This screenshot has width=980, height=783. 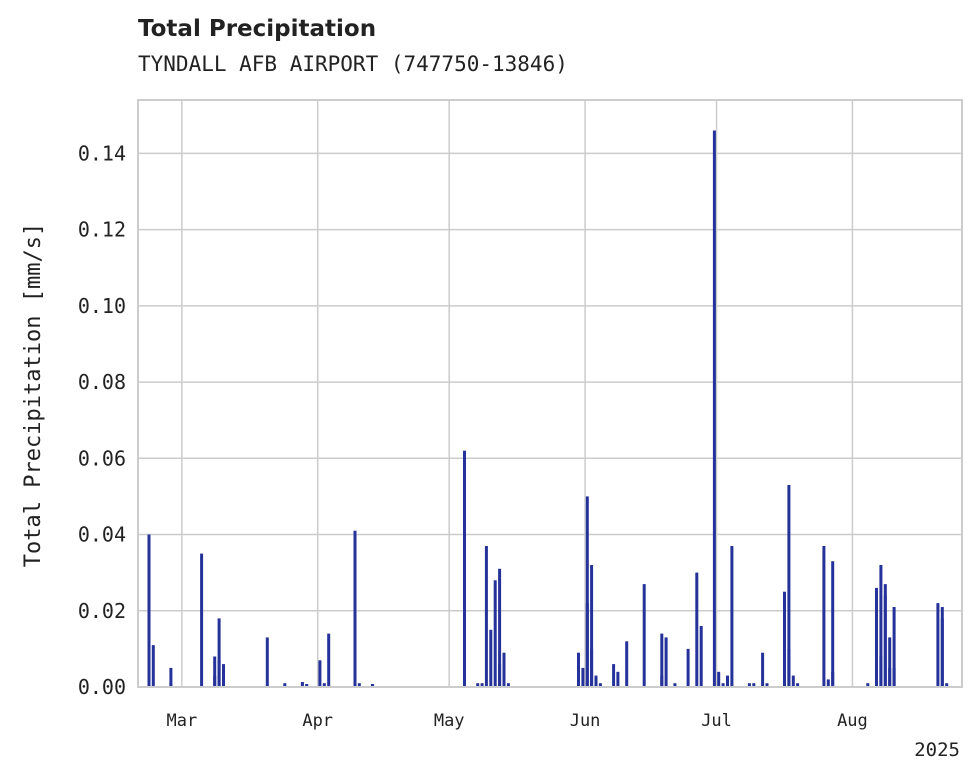 What do you see at coordinates (852, 721) in the screenshot?
I see `x-tick-label: Aug` at bounding box center [852, 721].